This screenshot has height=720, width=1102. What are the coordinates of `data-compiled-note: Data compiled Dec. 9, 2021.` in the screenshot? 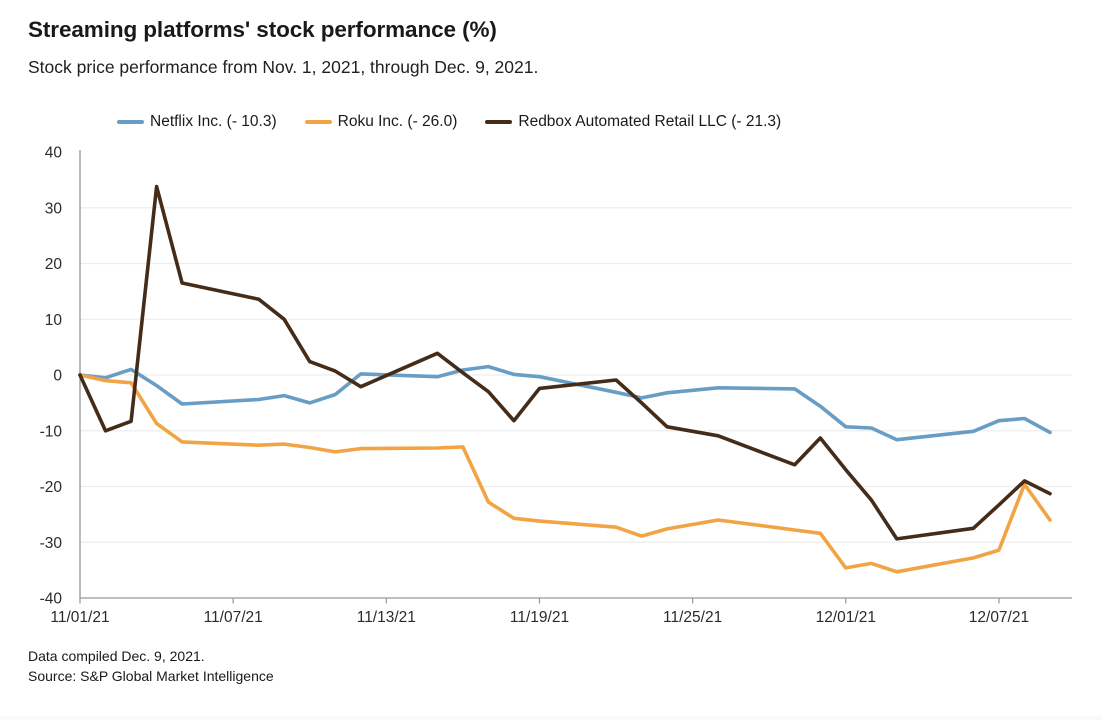 It's located at (116, 656).